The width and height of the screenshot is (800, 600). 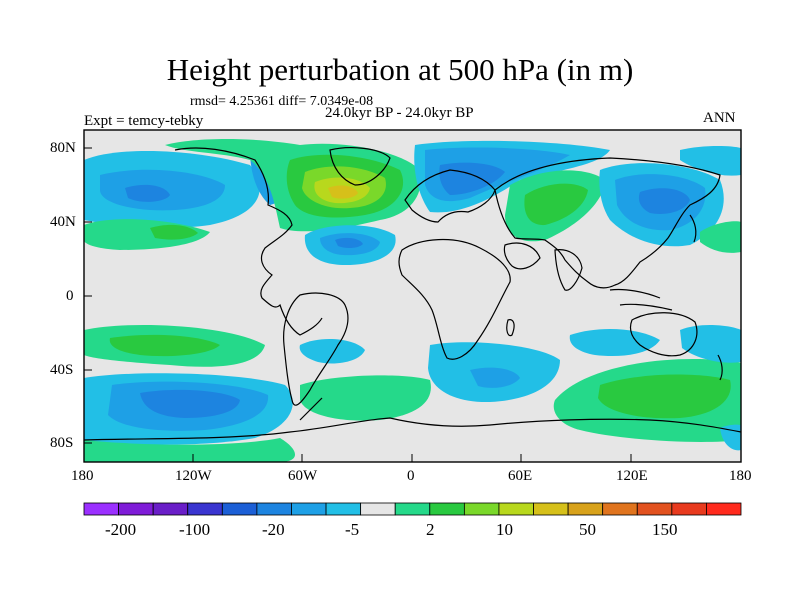 I want to click on lon-label-120e: 120E, so click(x=632, y=476).